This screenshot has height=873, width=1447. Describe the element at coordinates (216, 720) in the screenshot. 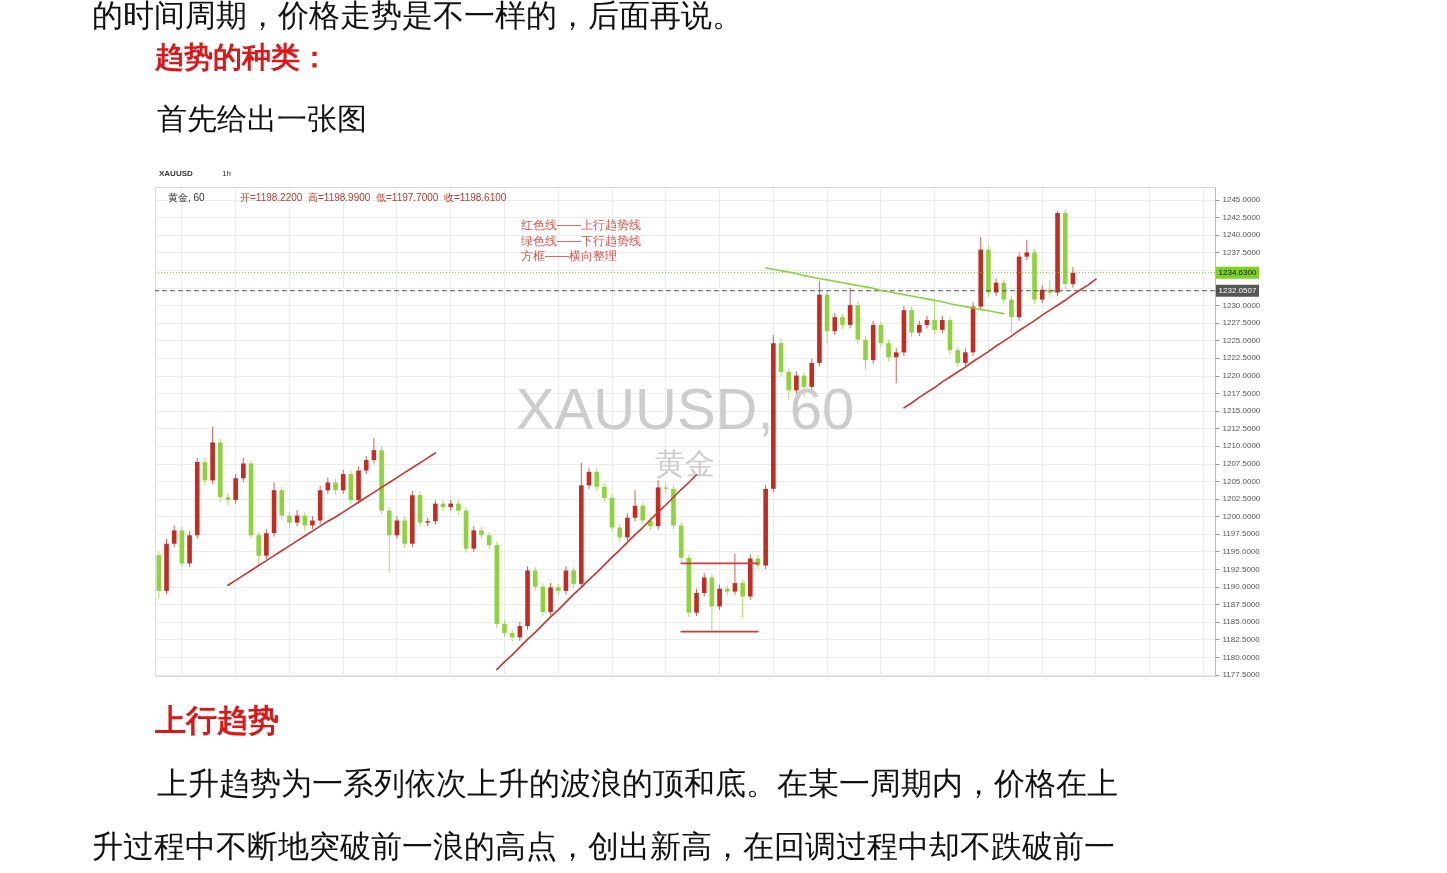

I see `text: 上行趋势` at that location.